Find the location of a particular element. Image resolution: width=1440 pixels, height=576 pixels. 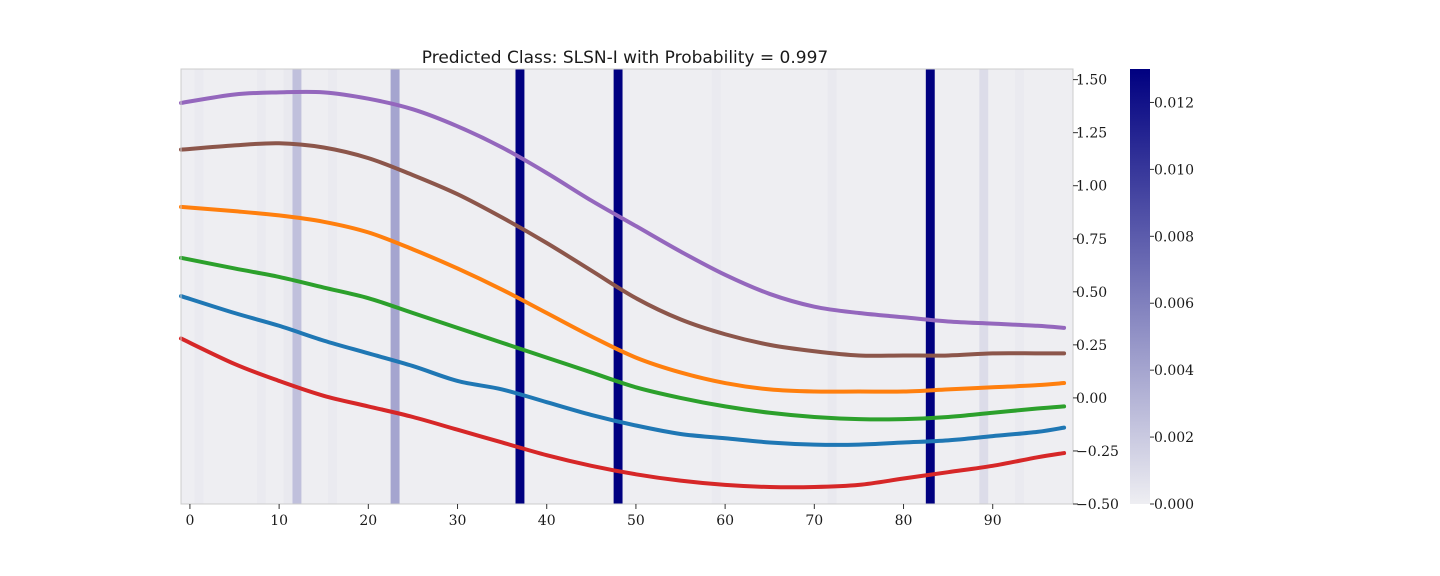

x-tick-label: 0 is located at coordinates (189, 521).